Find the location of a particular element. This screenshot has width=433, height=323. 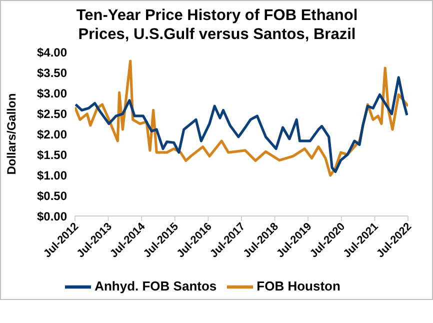

legend-label: FOB Houston is located at coordinates (298, 286).